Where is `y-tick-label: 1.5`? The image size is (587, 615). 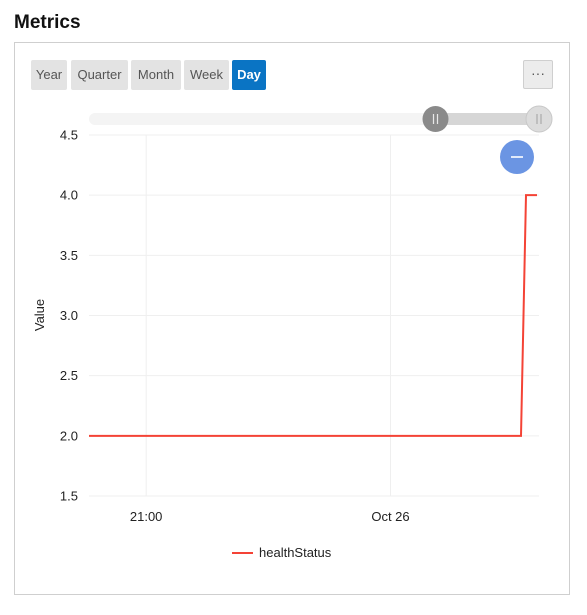 y-tick-label: 1.5 is located at coordinates (69, 496).